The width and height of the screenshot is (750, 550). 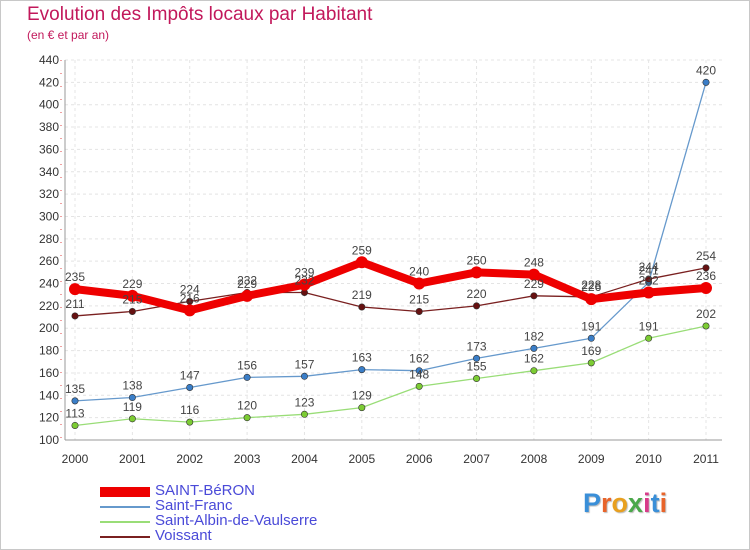 I want to click on x-tick-label: 2003, so click(x=247, y=459).